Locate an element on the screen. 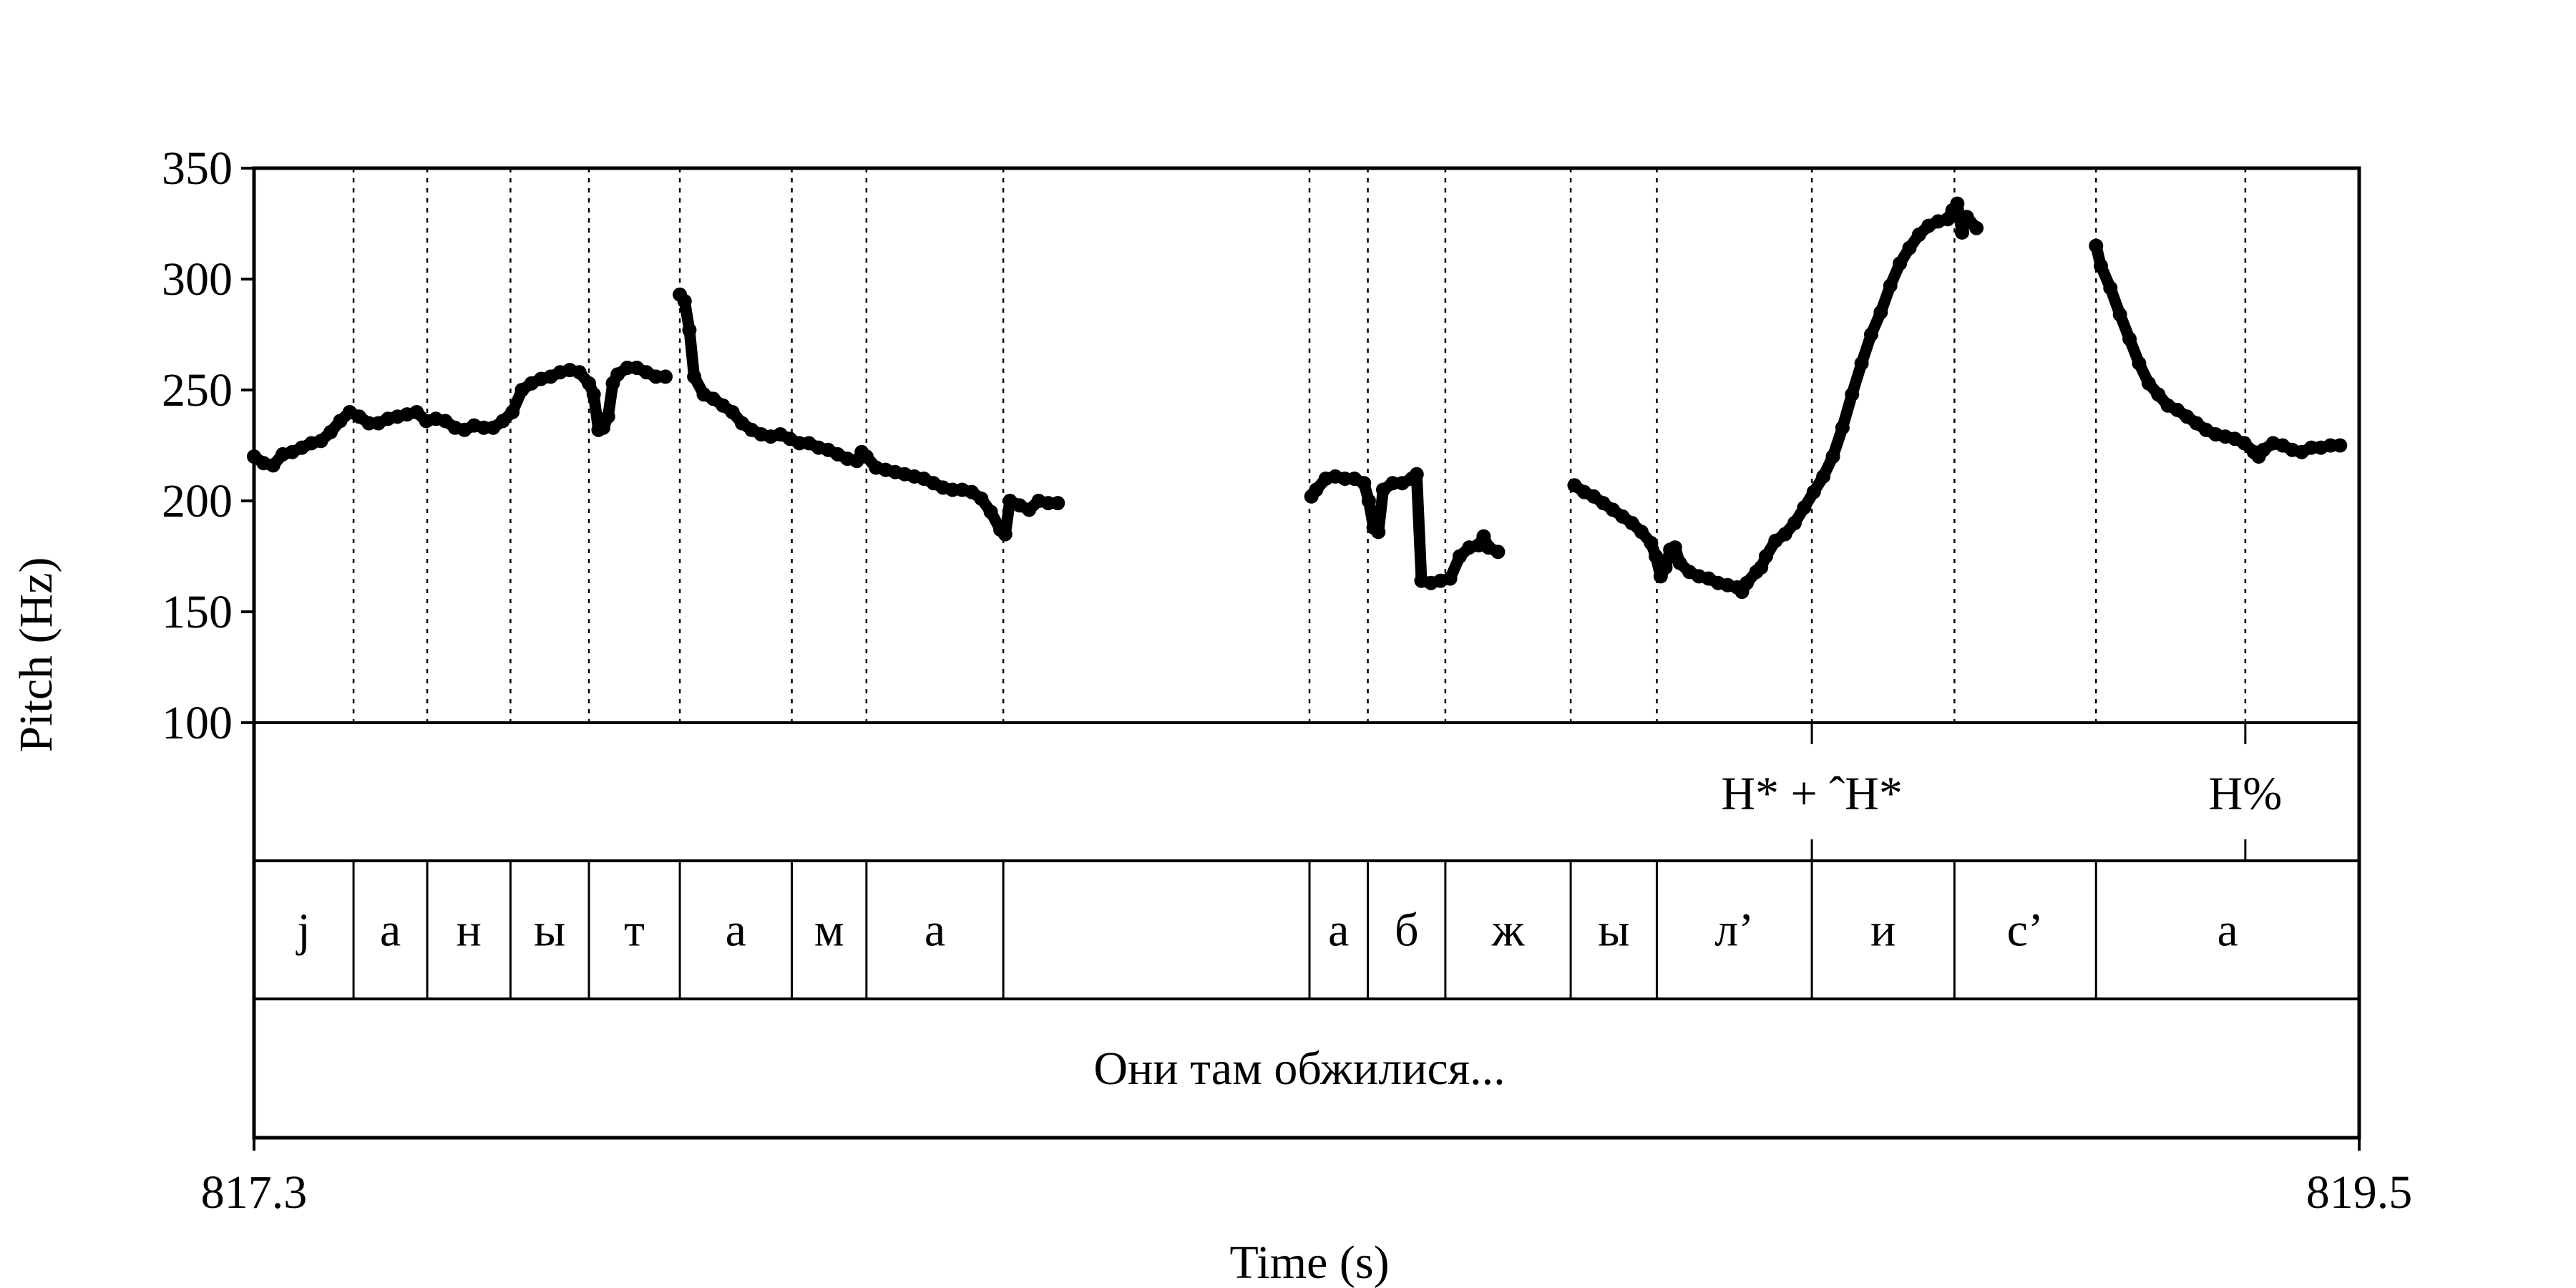 The width and height of the screenshot is (2576, 1288). x-axis-title: Time (s) is located at coordinates (1309, 1262).